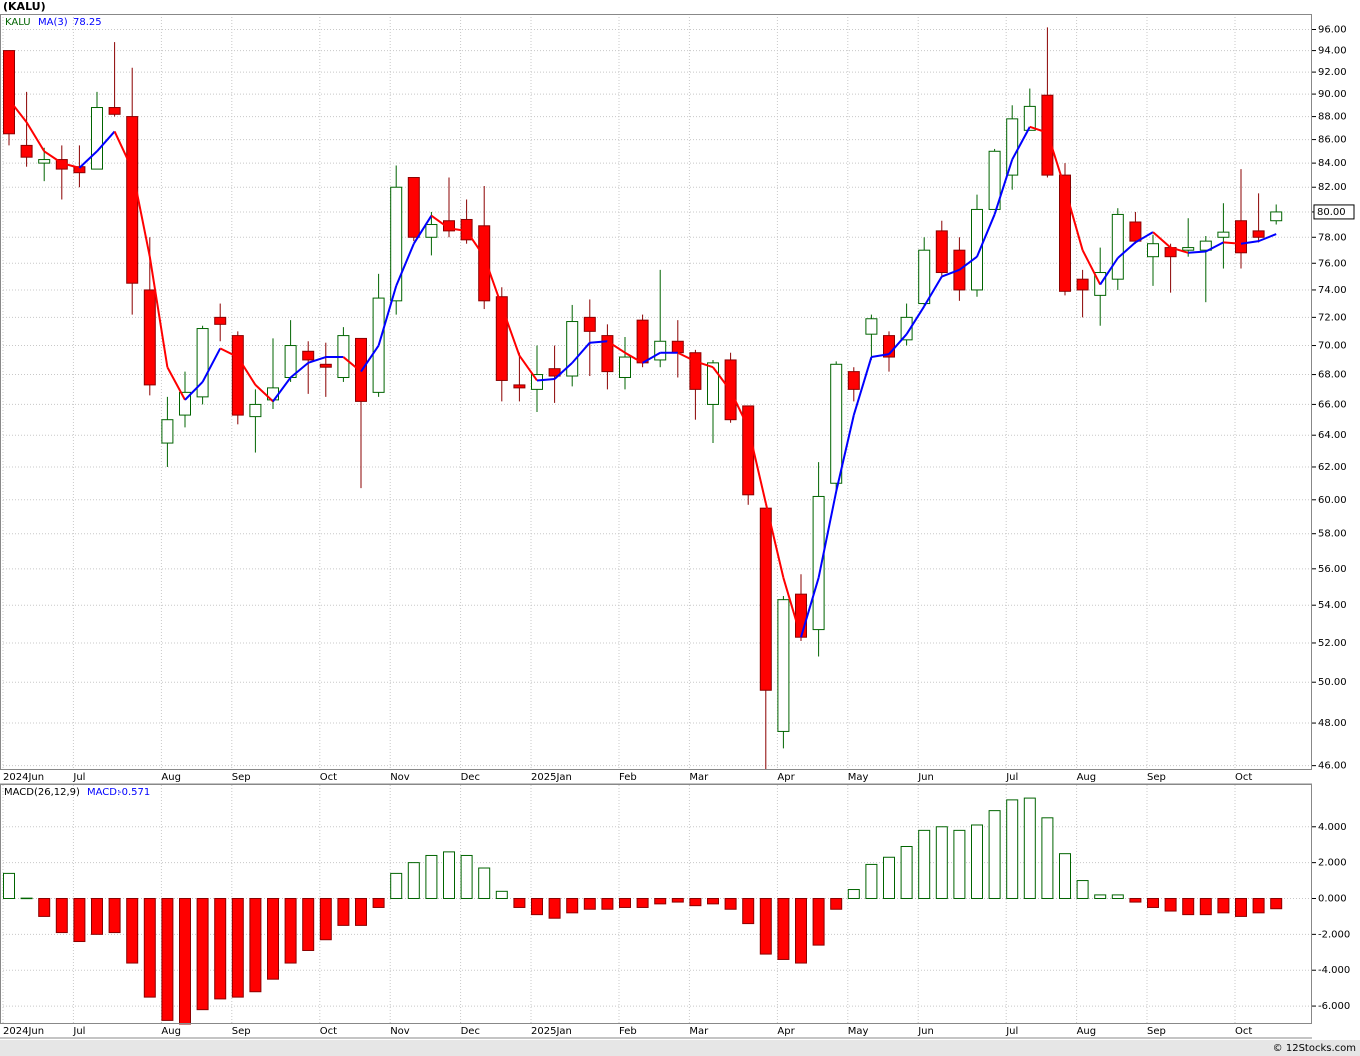 The image size is (1360, 1056). What do you see at coordinates (1332, 500) in the screenshot?
I see `y-tick-label: 60.00` at bounding box center [1332, 500].